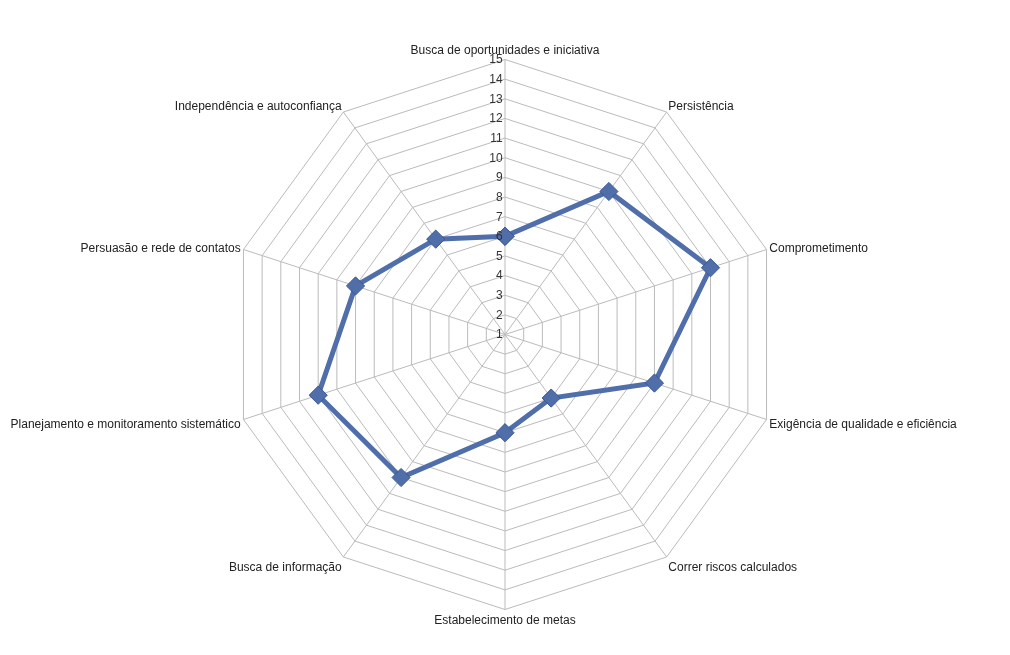 This screenshot has width=1010, height=655. Describe the element at coordinates (505, 620) in the screenshot. I see `spoke-label: Estabelecimento de metas` at that location.